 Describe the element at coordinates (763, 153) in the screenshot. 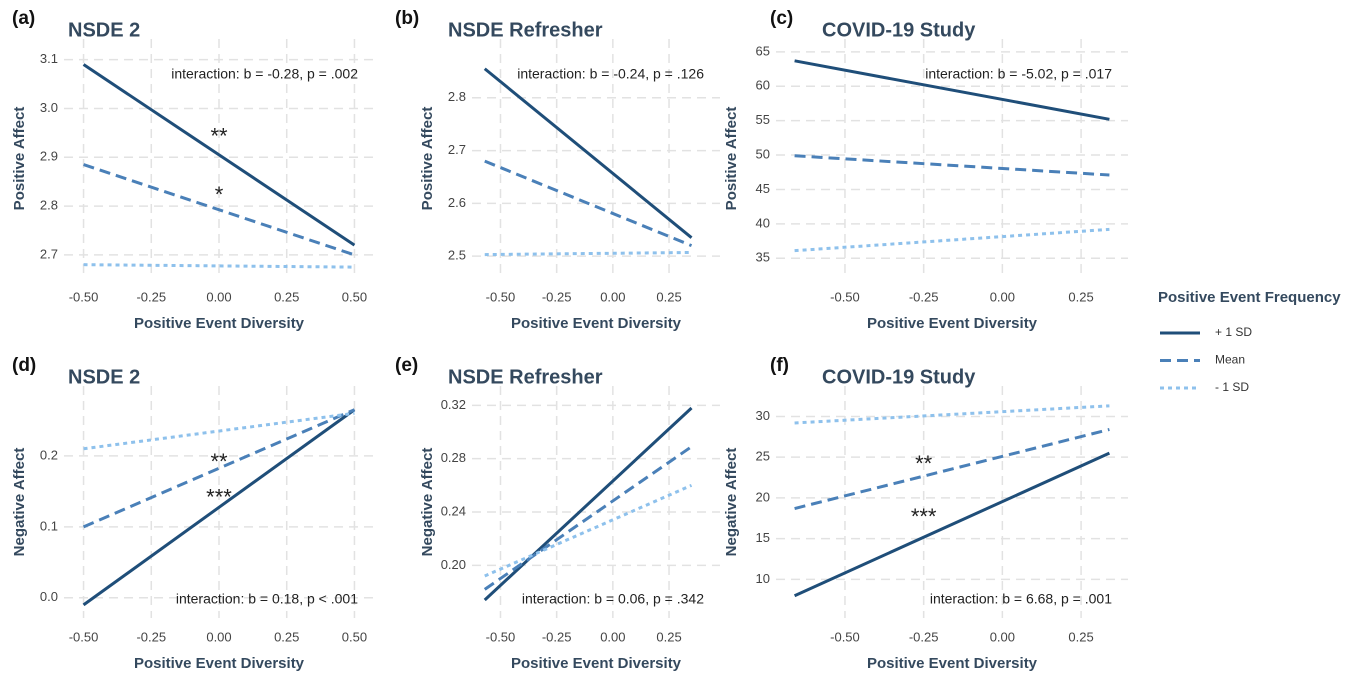

I see `y-tick-label: 50` at that location.